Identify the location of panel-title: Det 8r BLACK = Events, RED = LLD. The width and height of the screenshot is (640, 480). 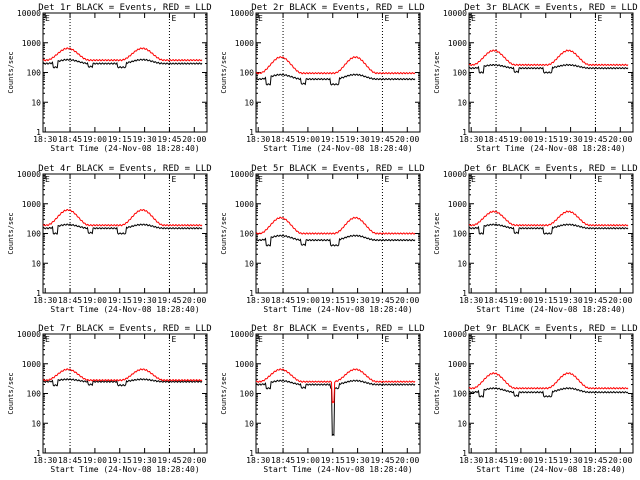
(337, 329).